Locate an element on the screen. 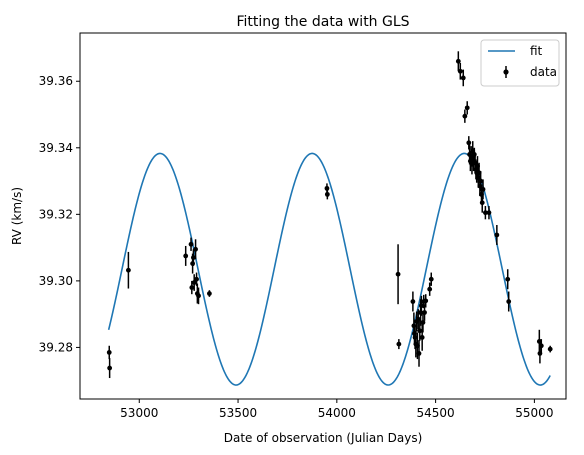 This screenshot has height=455, width=584. legend: fit data is located at coordinates (520, 63).